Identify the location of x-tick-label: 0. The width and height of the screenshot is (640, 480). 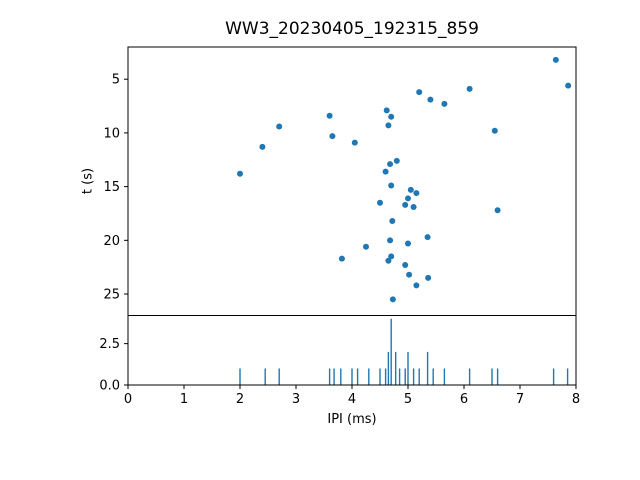
(128, 399).